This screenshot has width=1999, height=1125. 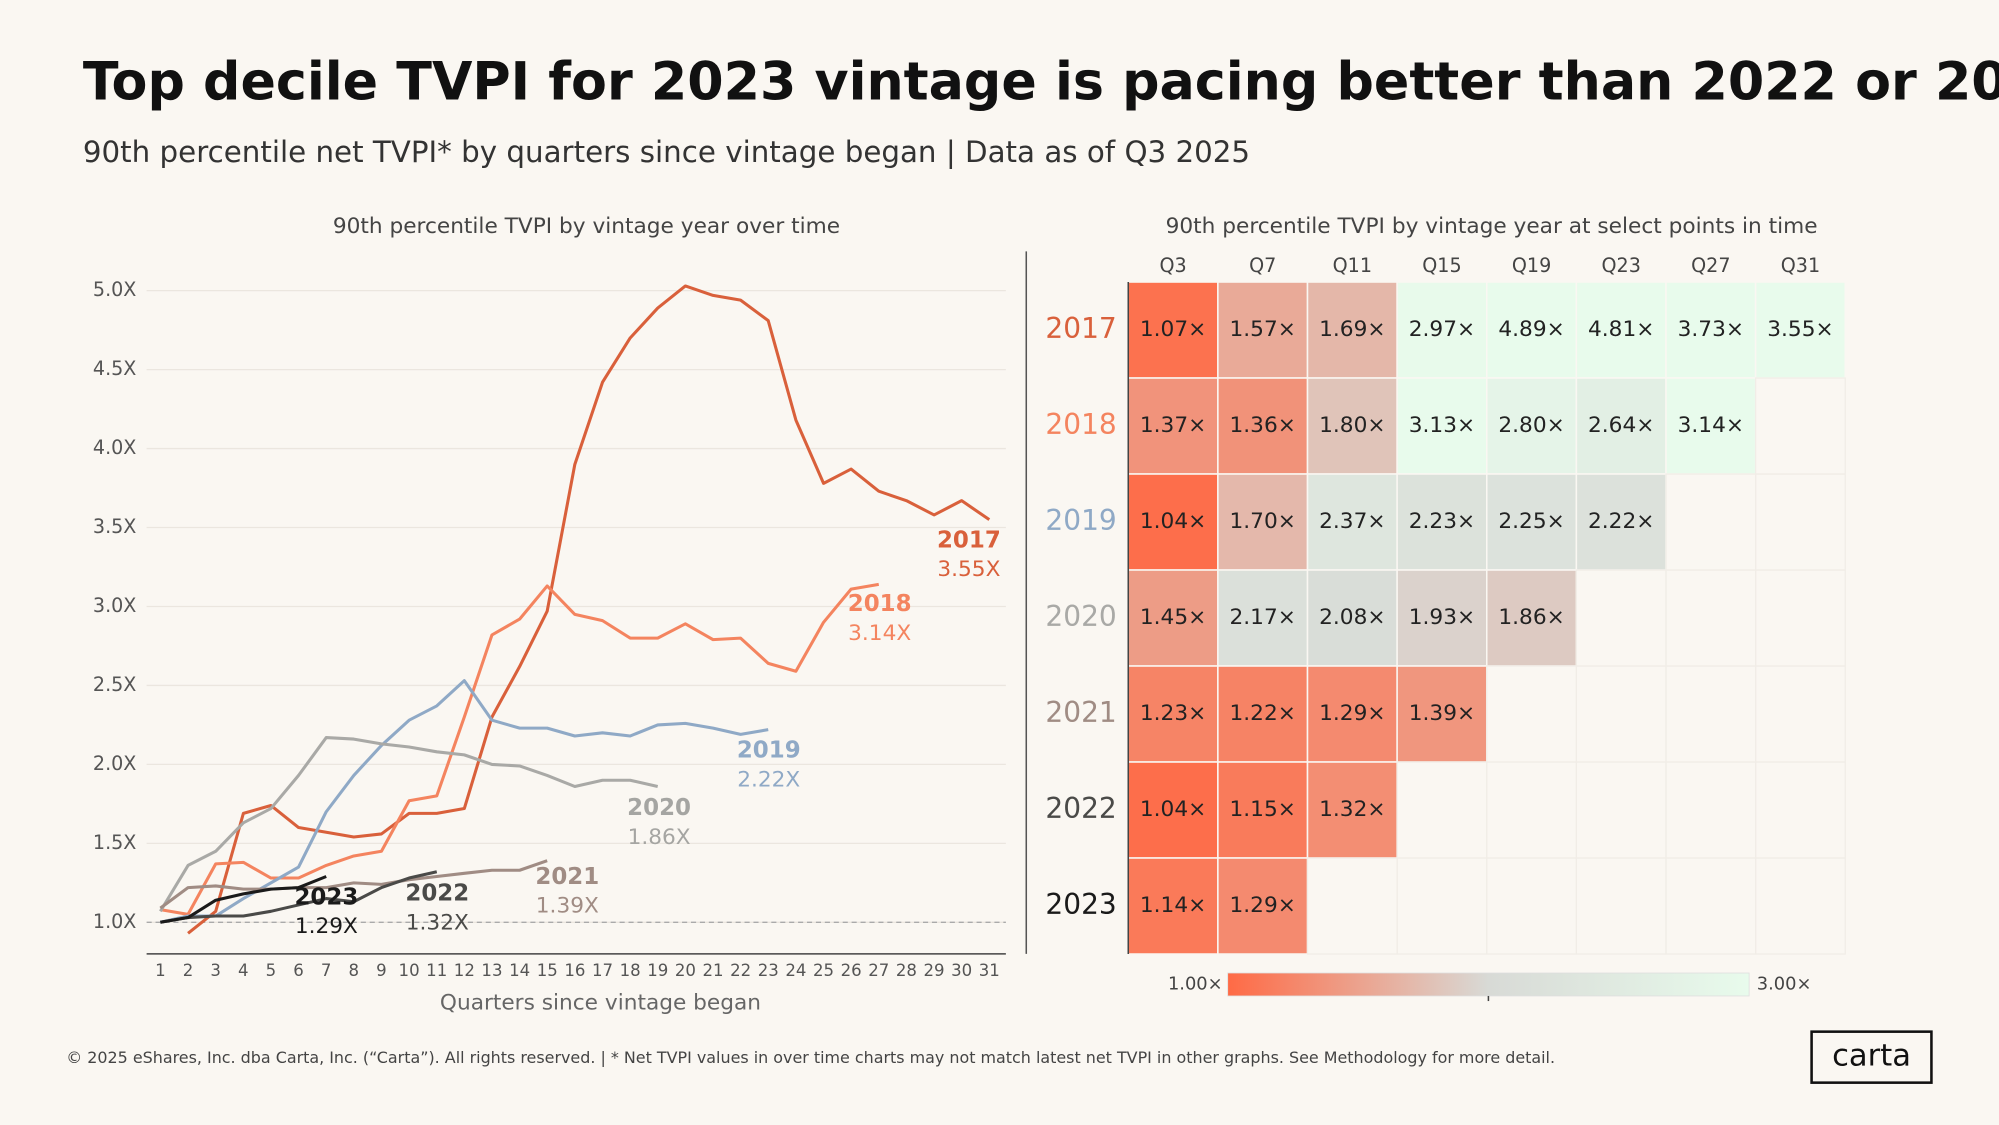 What do you see at coordinates (1710, 265) in the screenshot?
I see `column-label: Q27` at bounding box center [1710, 265].